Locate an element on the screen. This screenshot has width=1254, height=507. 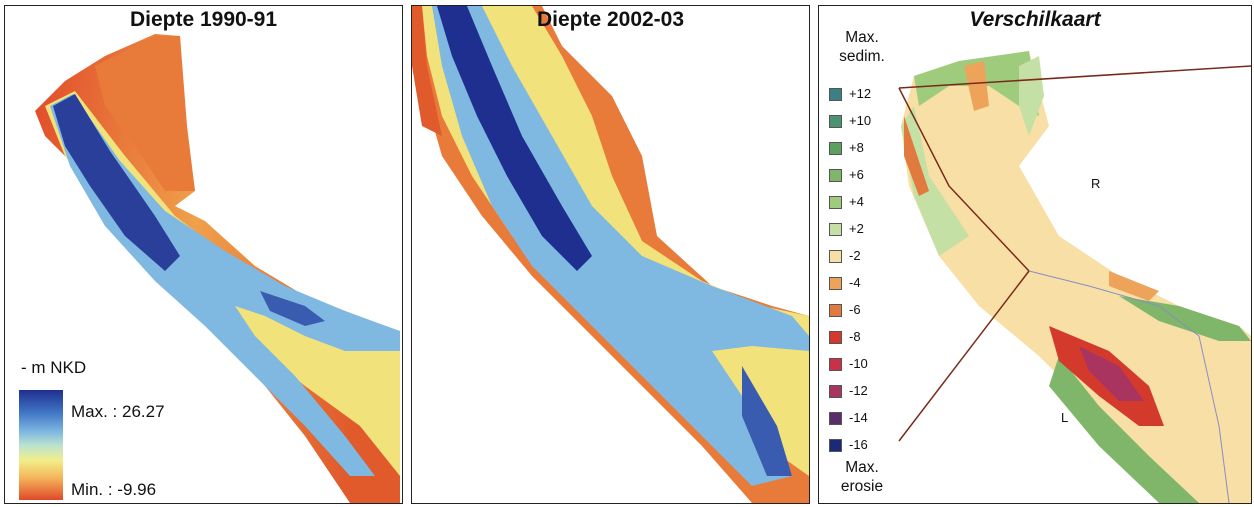
legend-class-label: -6 is located at coordinates (855, 309).